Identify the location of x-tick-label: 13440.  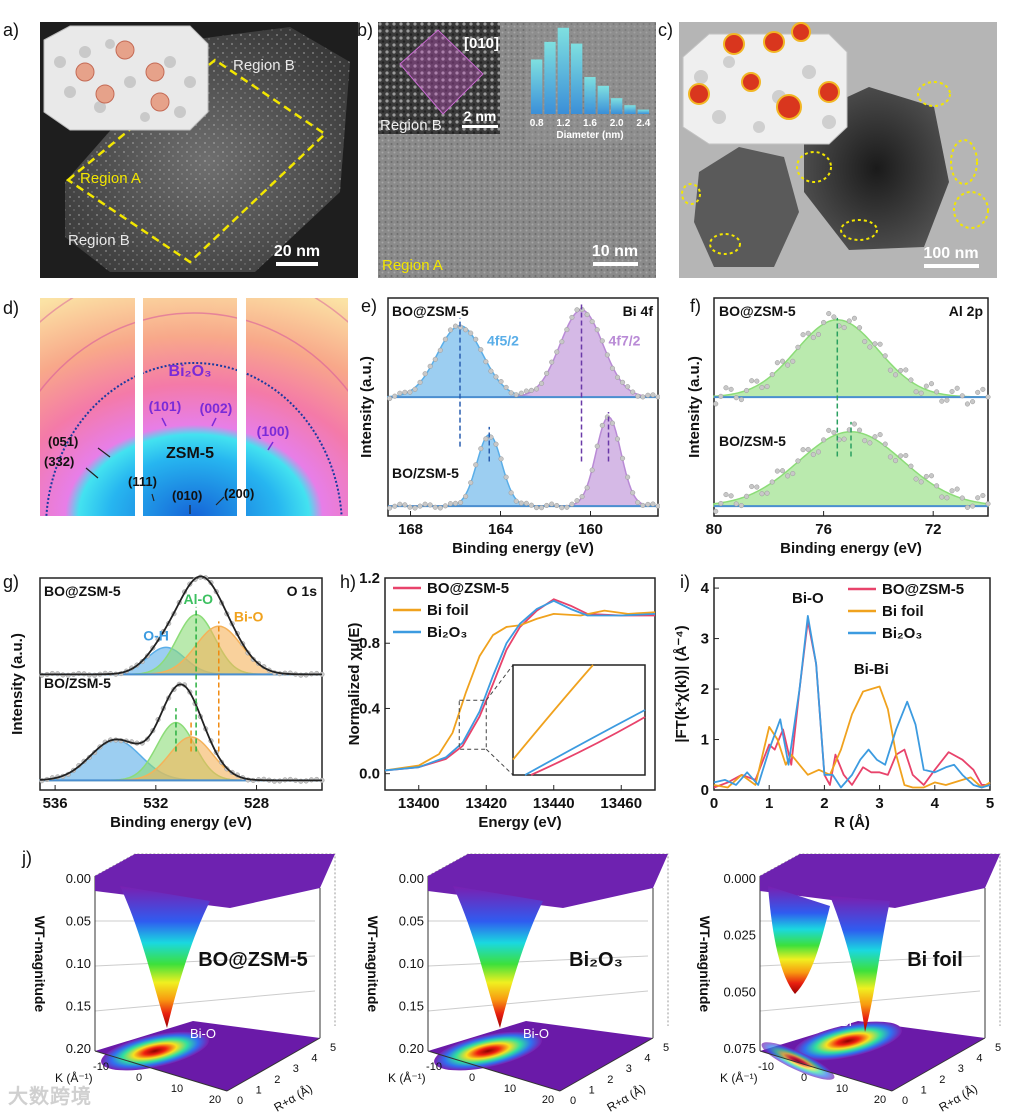
(554, 803).